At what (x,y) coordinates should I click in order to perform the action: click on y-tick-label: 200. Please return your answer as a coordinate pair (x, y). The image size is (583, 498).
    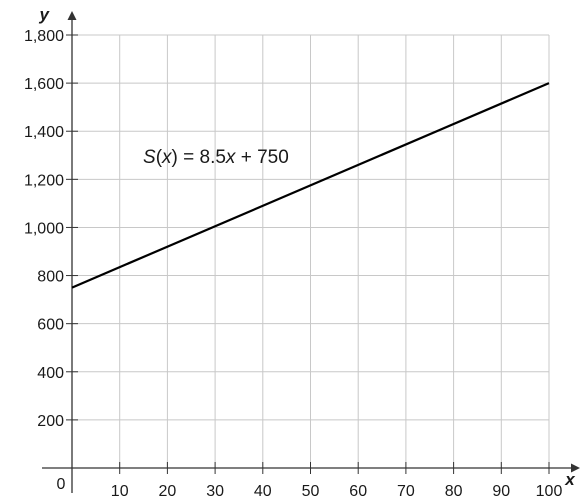
    Looking at the image, I should click on (50, 421).